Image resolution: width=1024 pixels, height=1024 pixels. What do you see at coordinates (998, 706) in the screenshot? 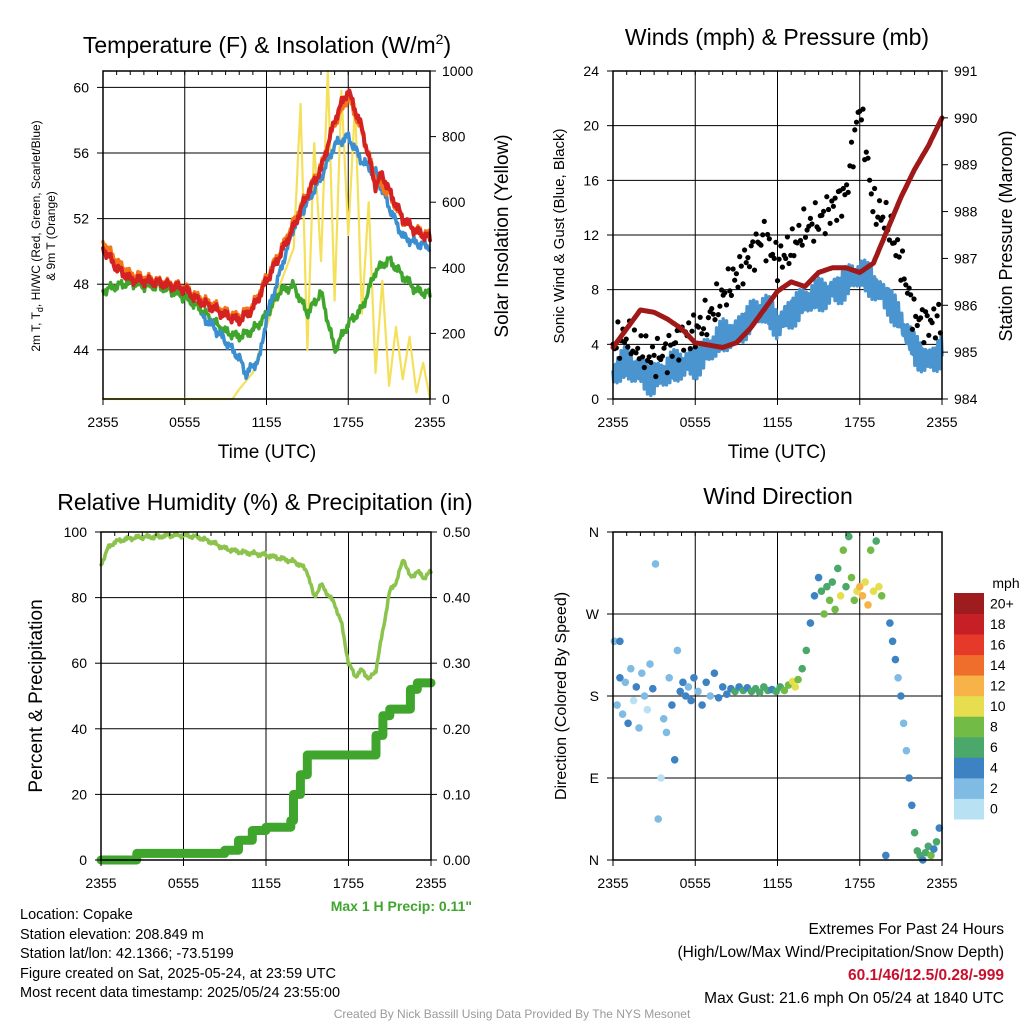
I see `colorbar-label: 10` at bounding box center [998, 706].